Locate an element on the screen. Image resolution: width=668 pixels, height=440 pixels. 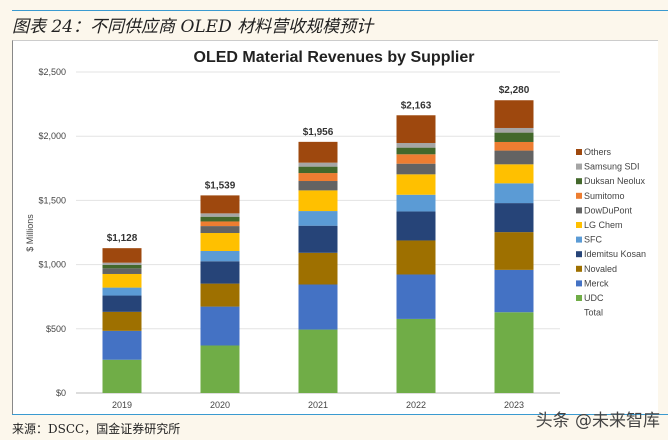
total-label: $1,956 is located at coordinates (318, 132).